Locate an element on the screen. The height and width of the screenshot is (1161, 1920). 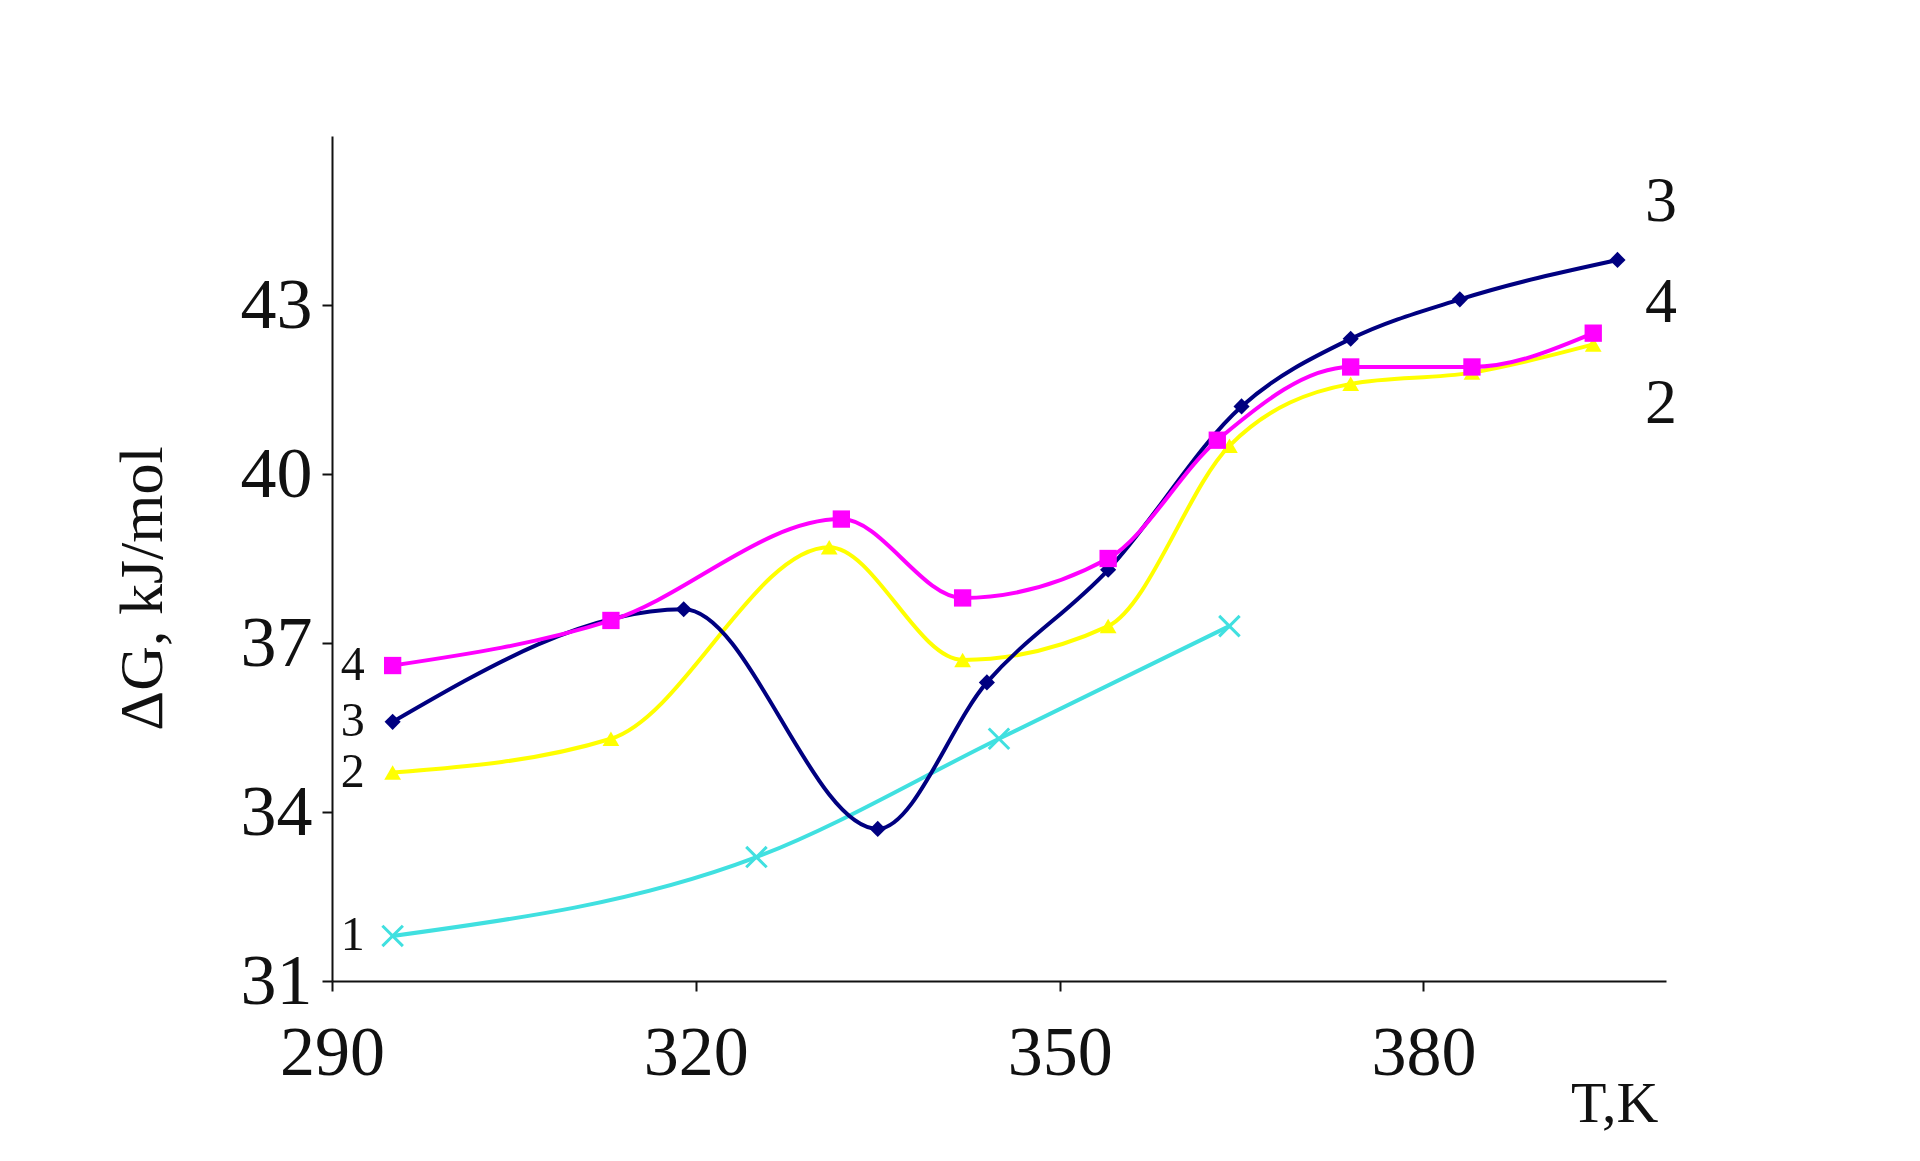
series-label: 1 is located at coordinates (352, 933).